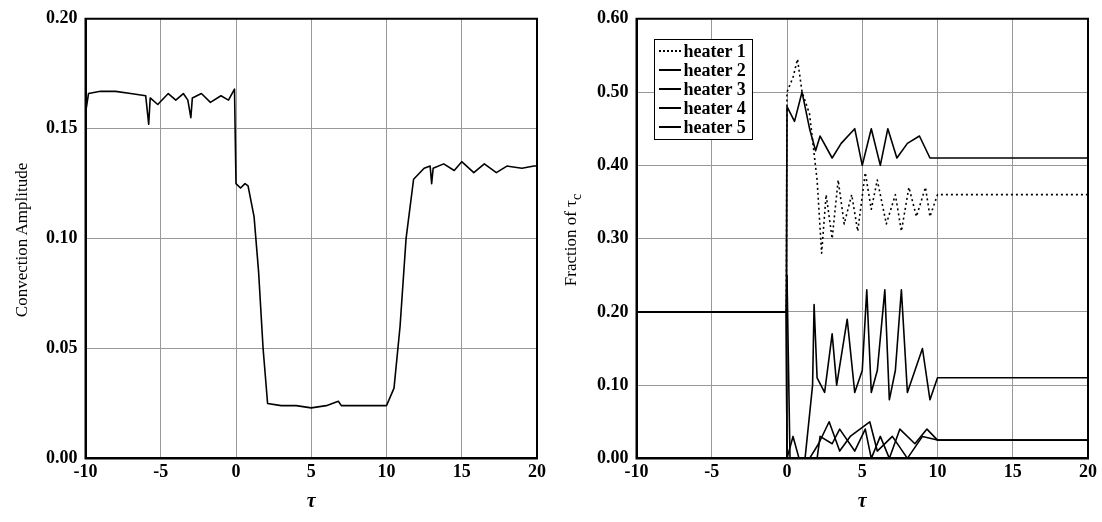  I want to click on y-axis-title: Convection Amplitude, so click(22, 240).